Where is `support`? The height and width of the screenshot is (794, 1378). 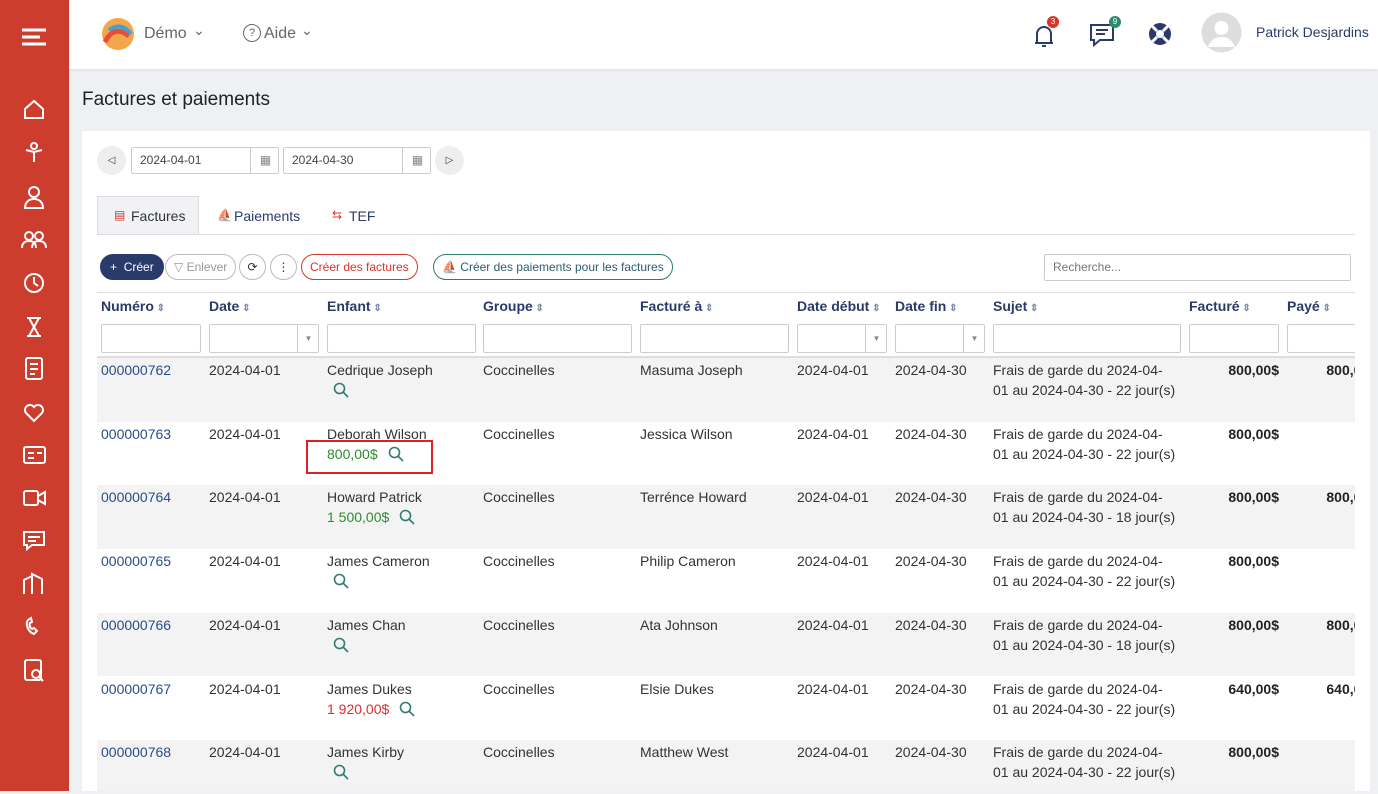 support is located at coordinates (1160, 34).